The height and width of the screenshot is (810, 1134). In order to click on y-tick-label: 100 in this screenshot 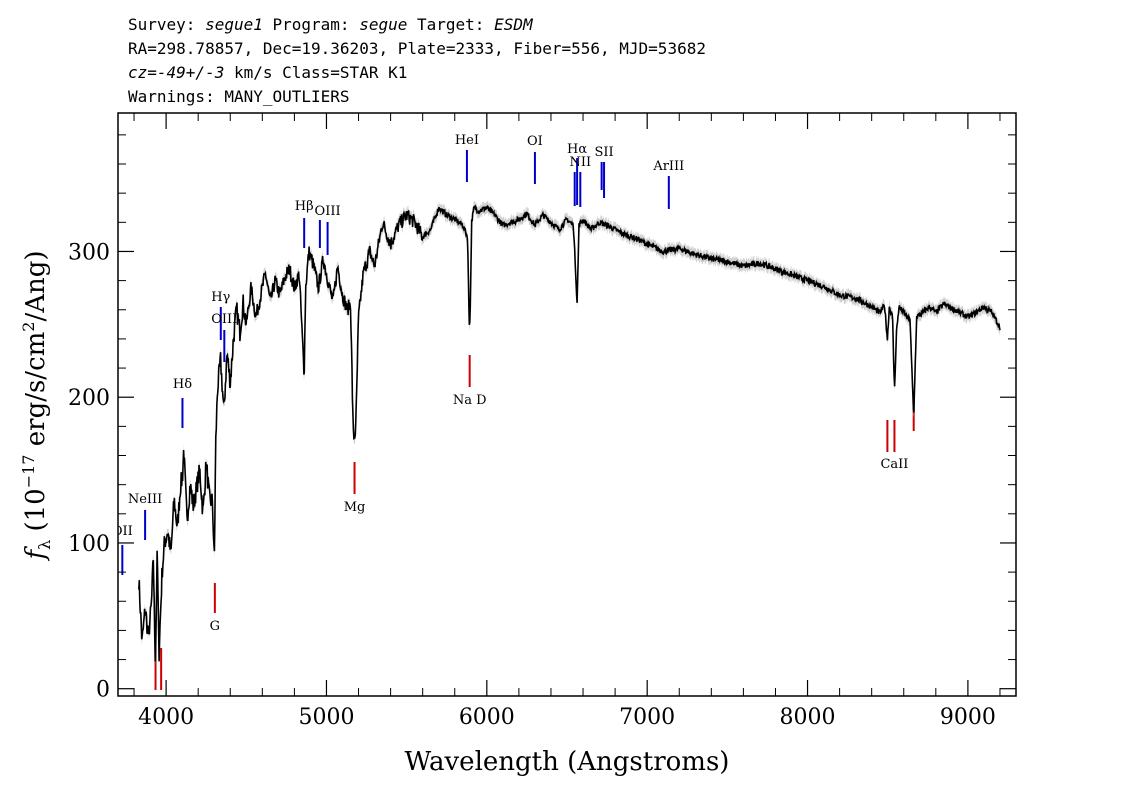, I will do `click(89, 544)`.